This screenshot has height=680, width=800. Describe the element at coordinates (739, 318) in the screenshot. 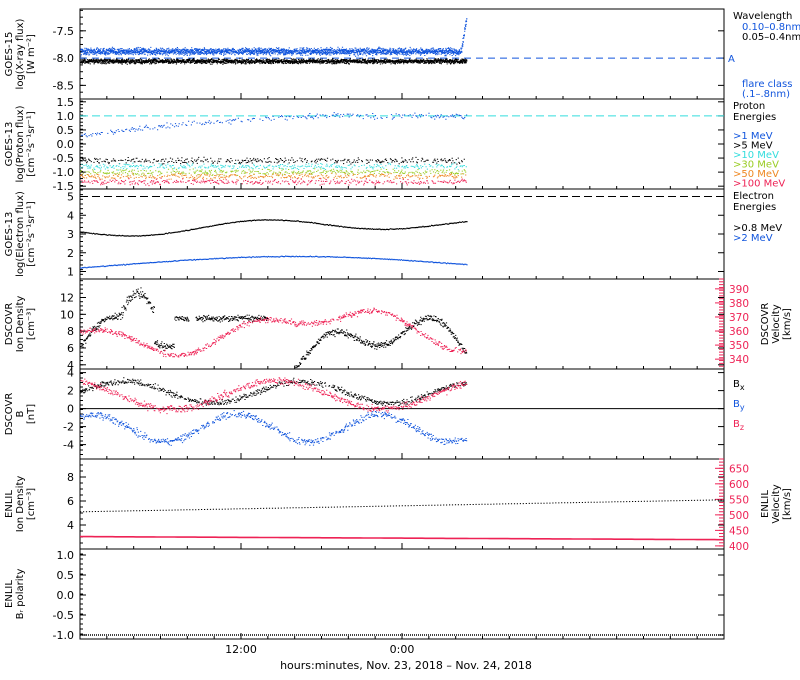

I see `right-tick-label: 370` at that location.